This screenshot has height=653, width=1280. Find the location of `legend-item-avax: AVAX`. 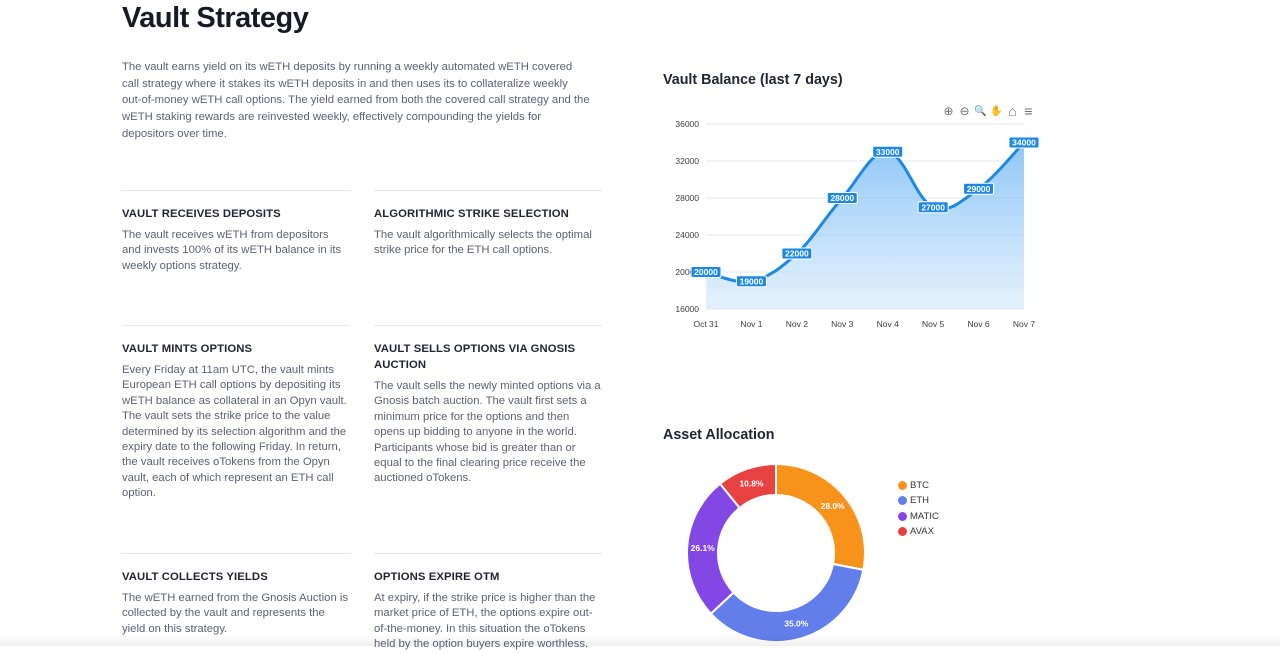

legend-item-avax: AVAX is located at coordinates (918, 531).